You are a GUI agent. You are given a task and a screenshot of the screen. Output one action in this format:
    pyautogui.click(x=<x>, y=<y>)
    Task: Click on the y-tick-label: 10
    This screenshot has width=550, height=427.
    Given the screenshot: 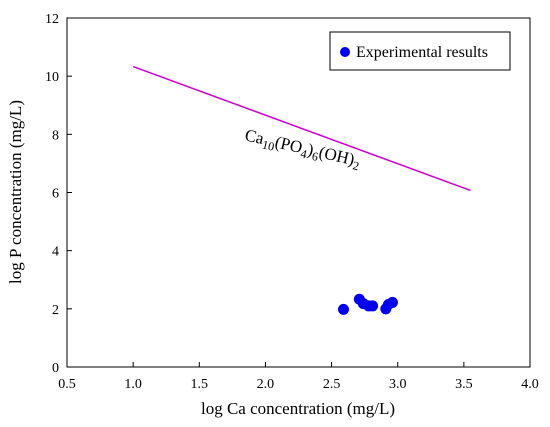 What is the action you would take?
    pyautogui.click(x=52, y=77)
    